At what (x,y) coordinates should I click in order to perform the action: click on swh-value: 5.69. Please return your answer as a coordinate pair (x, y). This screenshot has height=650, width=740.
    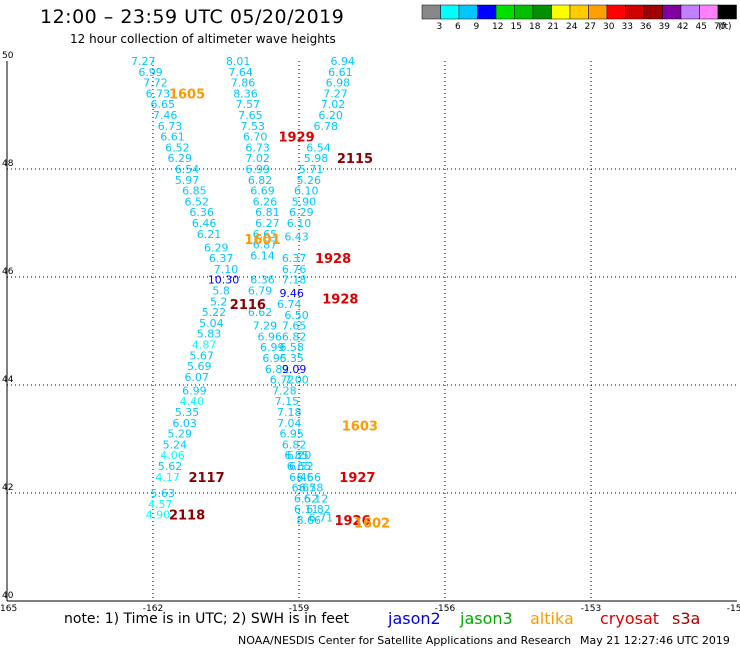
    Looking at the image, I should click on (199, 366).